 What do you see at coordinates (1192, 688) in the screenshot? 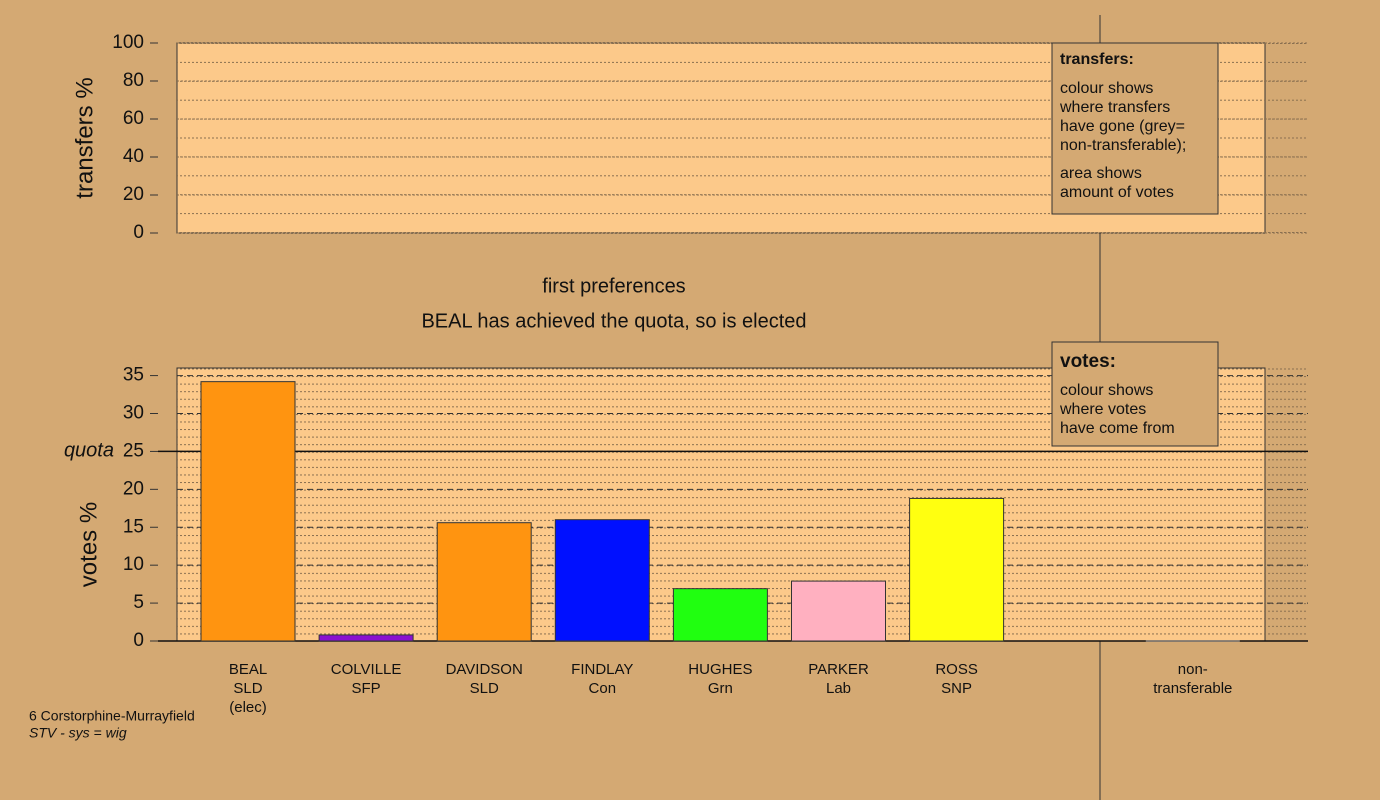
I see `x-tick-label: transferable` at bounding box center [1192, 688].